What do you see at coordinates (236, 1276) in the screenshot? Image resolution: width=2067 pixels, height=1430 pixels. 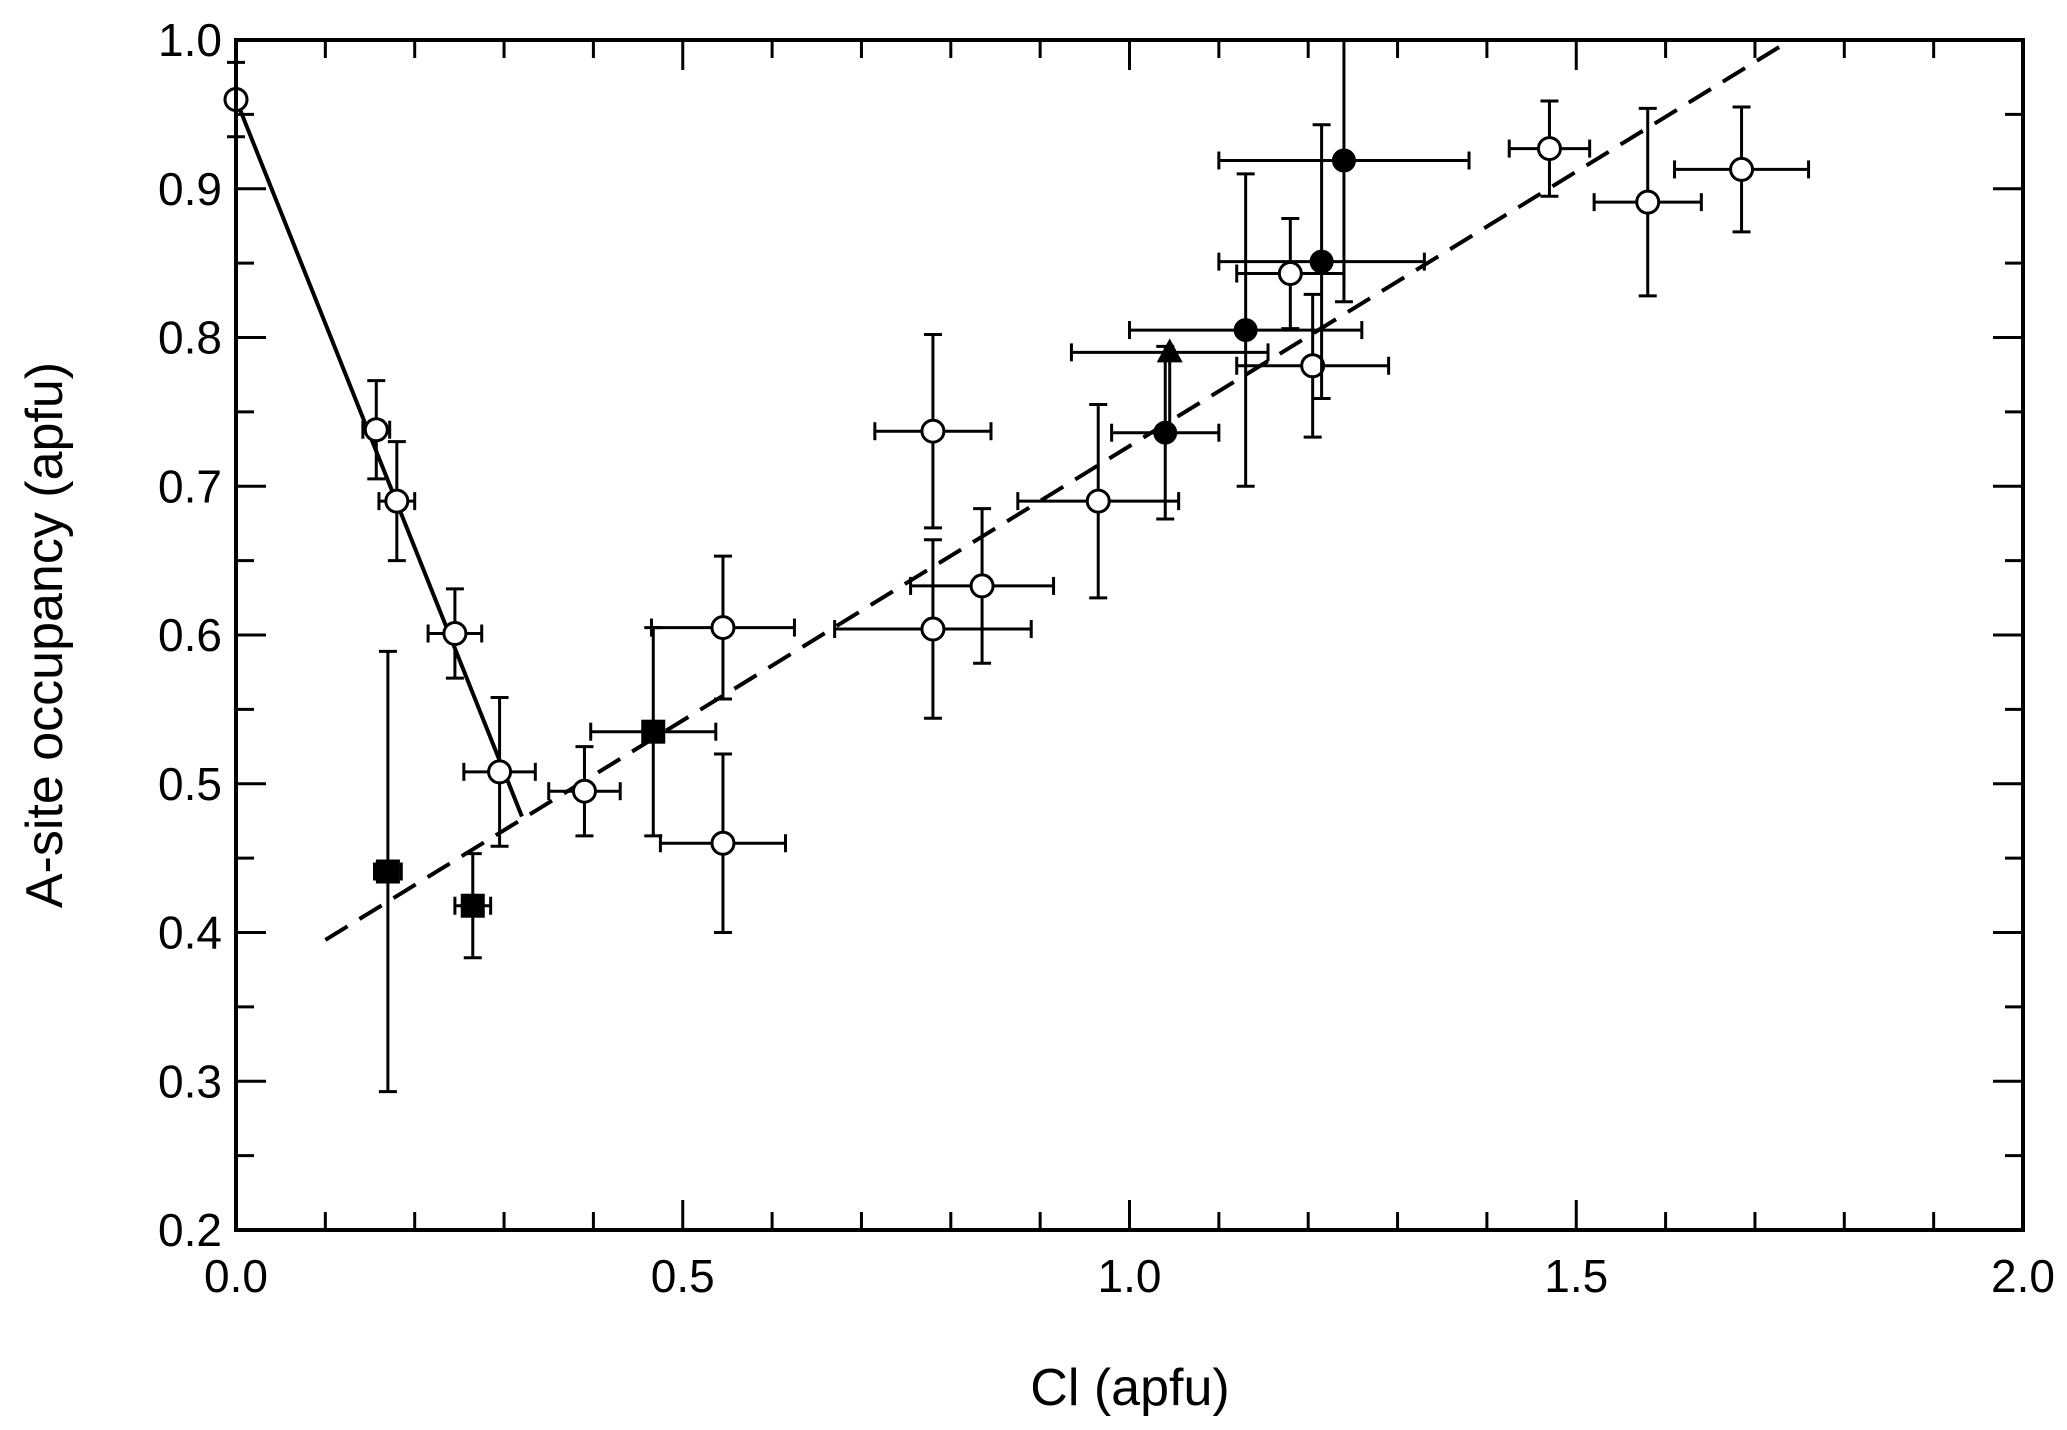 I see `x-tick-label: 0.0` at bounding box center [236, 1276].